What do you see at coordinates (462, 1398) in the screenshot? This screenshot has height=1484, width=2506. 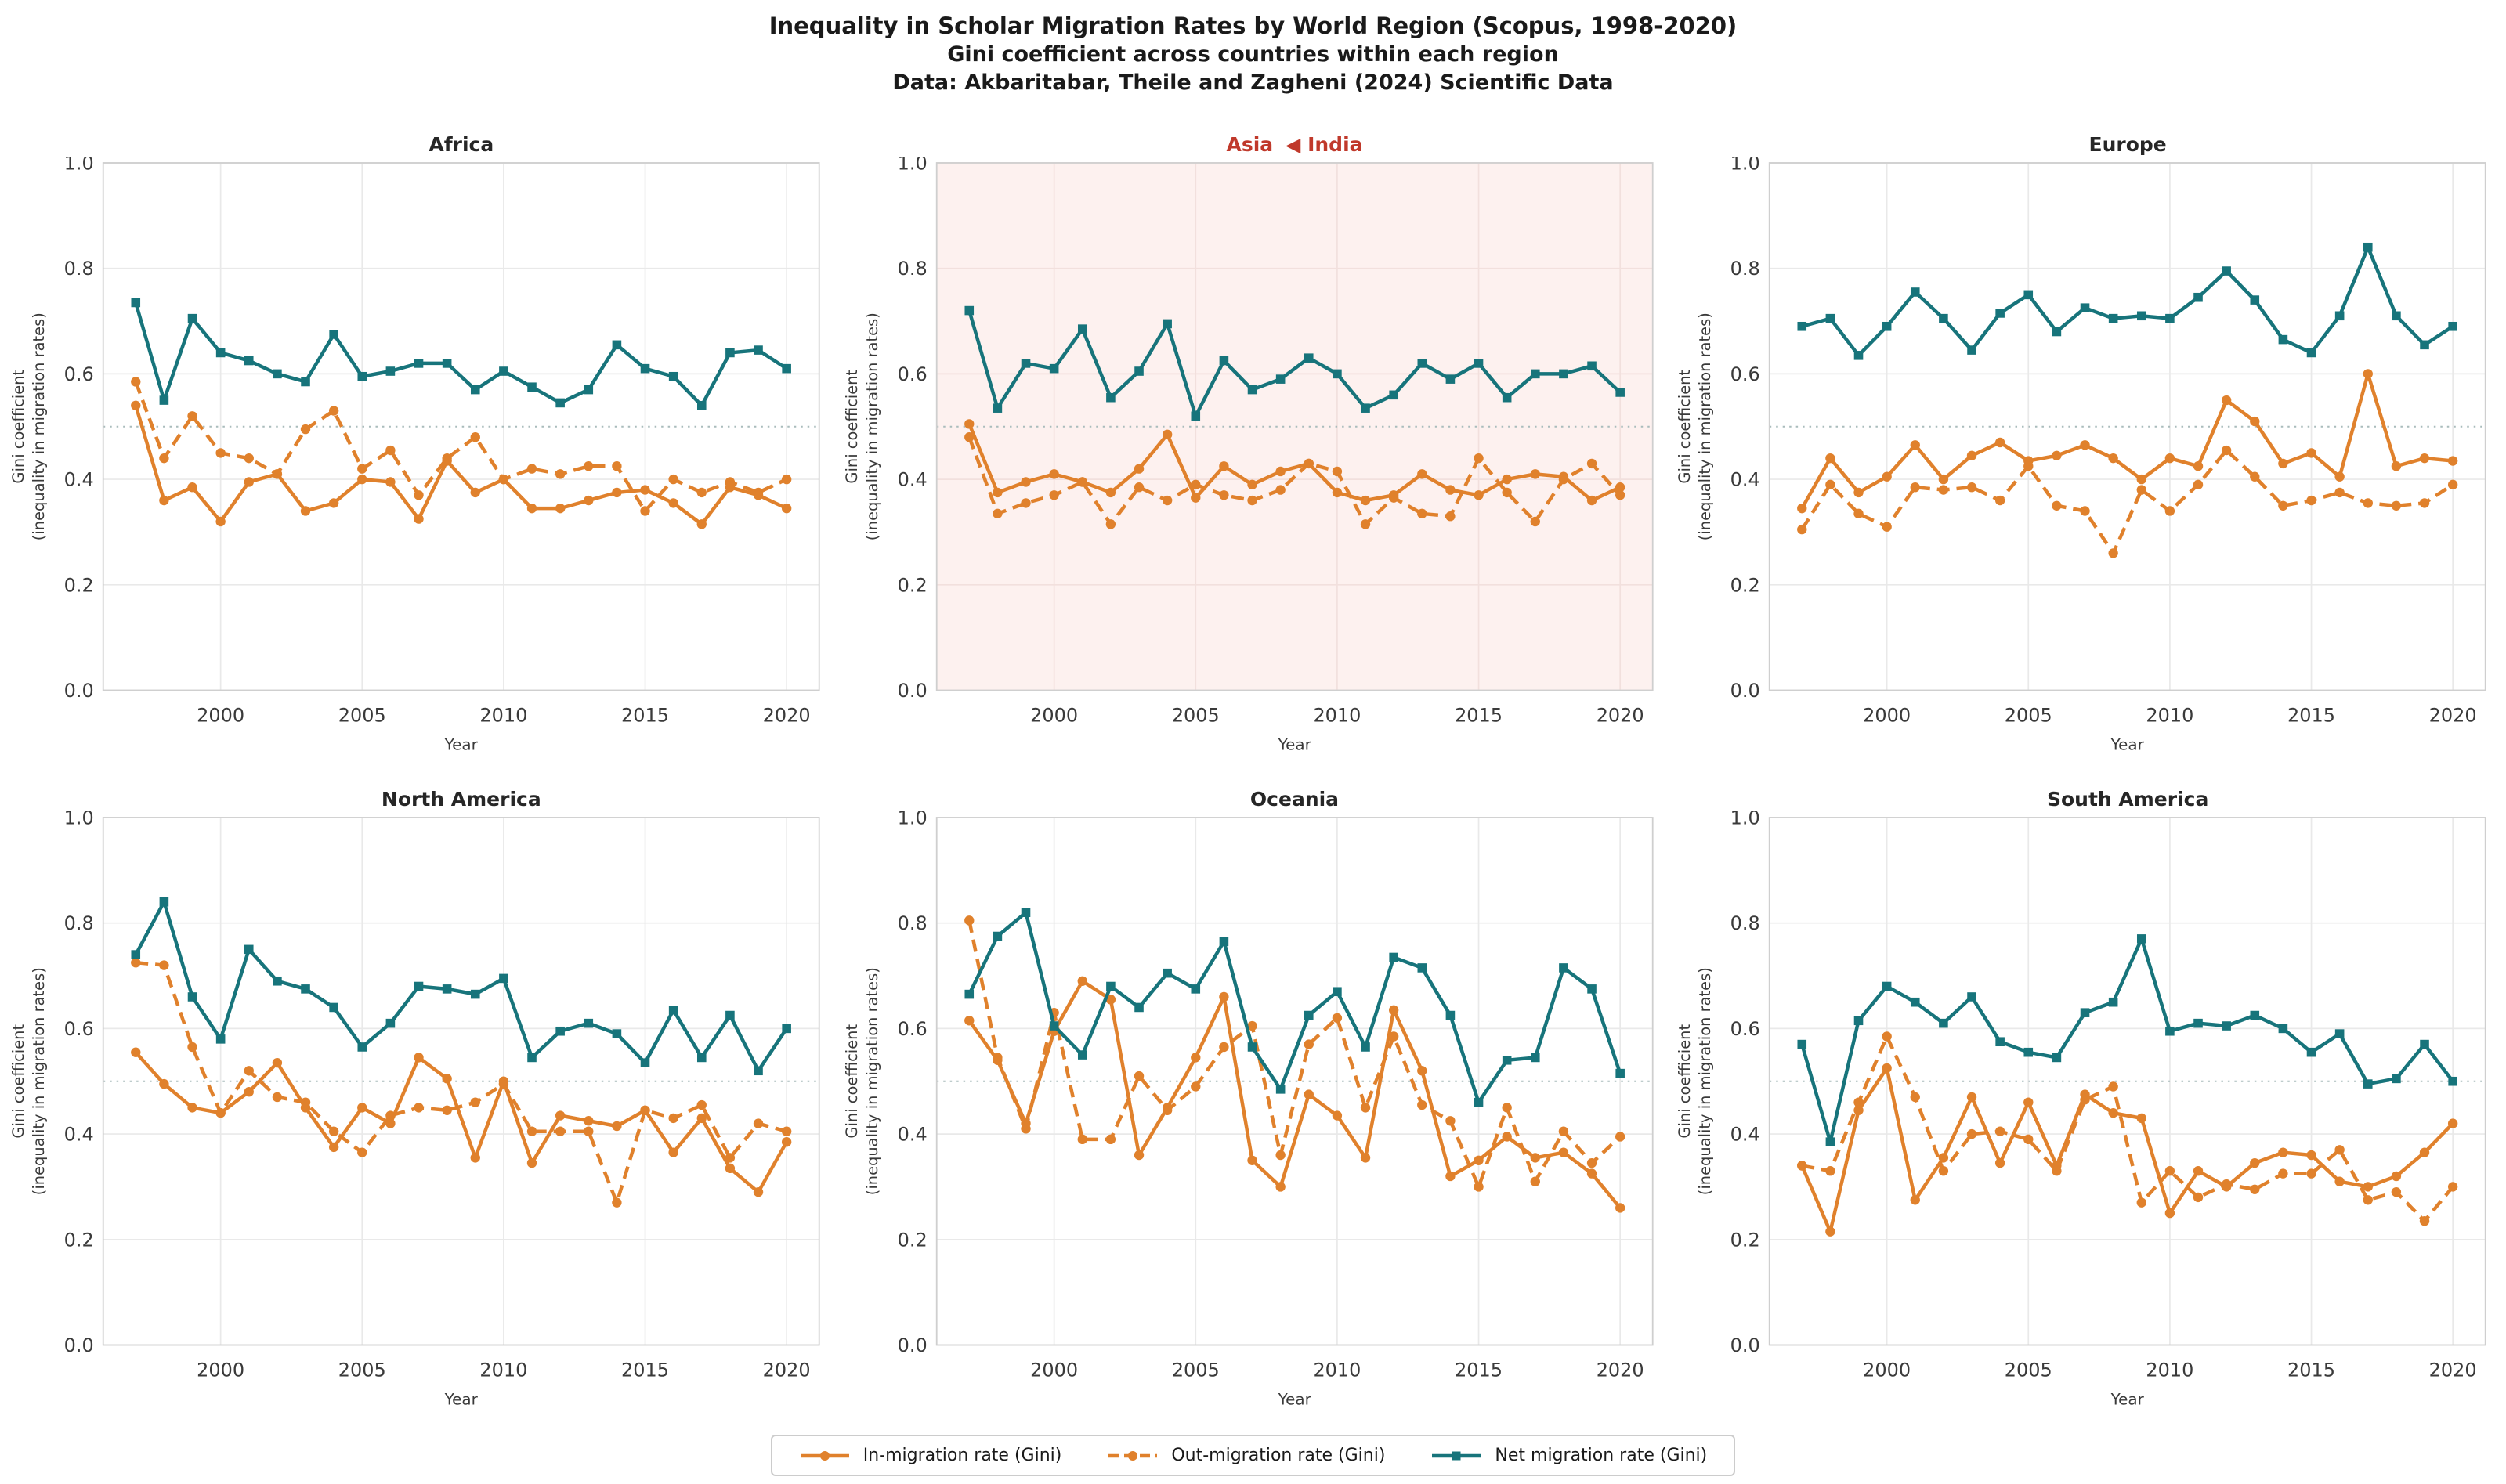 I see `x-axis-title: Year` at bounding box center [462, 1398].